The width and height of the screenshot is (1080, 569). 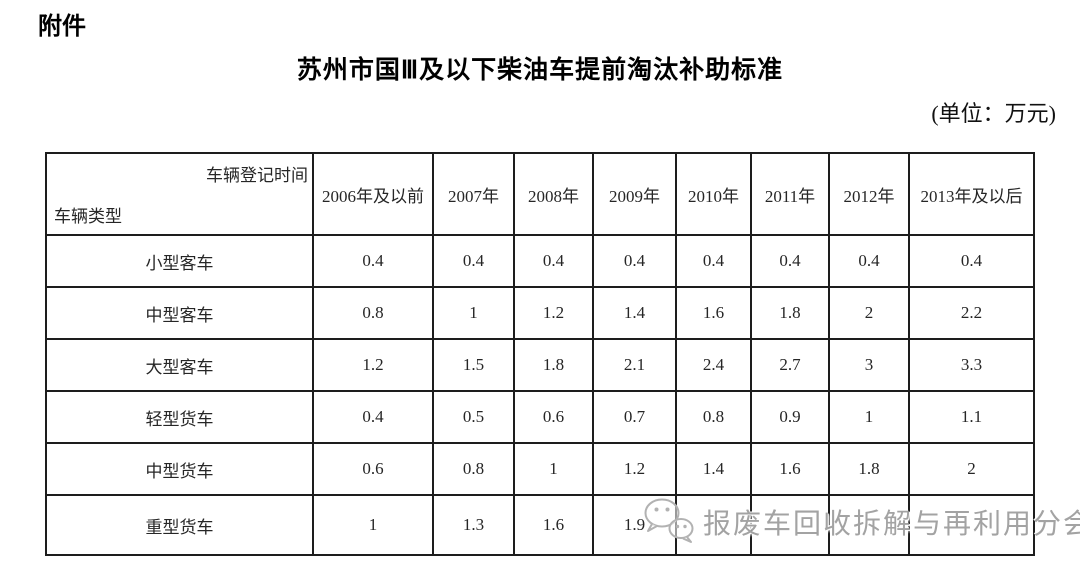 I want to click on table-row: 轻型货车 0.4 0.5 0.6 0.7 0.8 0.9 1 1.1, so click(x=540, y=417).